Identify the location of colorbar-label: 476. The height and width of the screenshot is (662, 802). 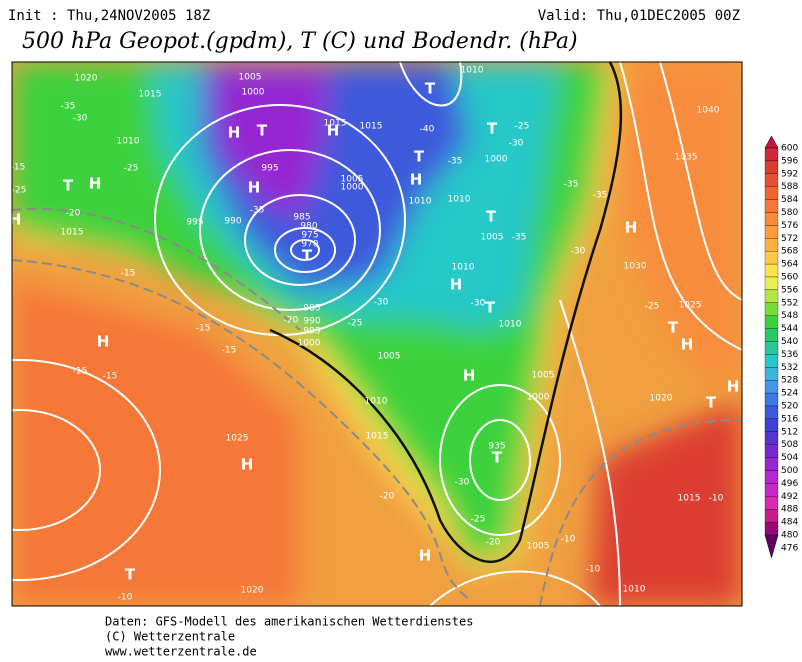
(789, 548).